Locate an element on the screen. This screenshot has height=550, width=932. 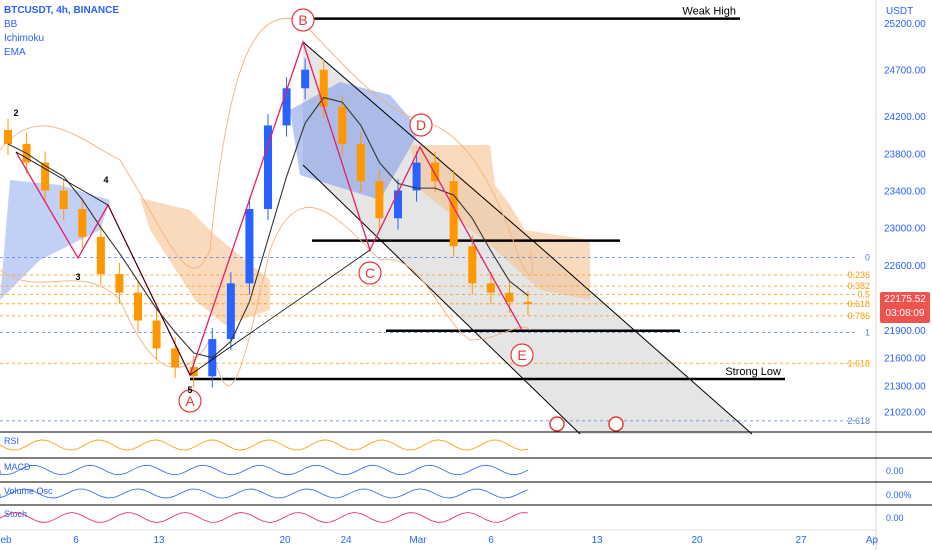
y-tick-label: 23000.00 is located at coordinates (905, 229).